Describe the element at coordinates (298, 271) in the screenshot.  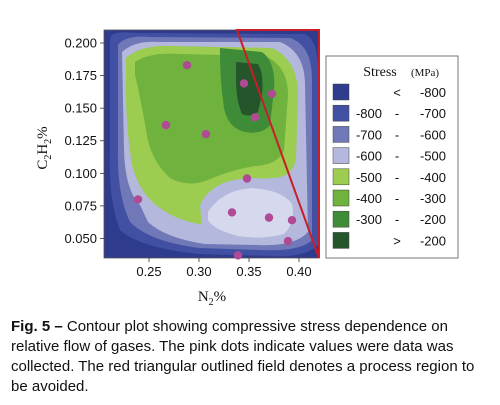
I see `x-tick-label: 0.40` at that location.